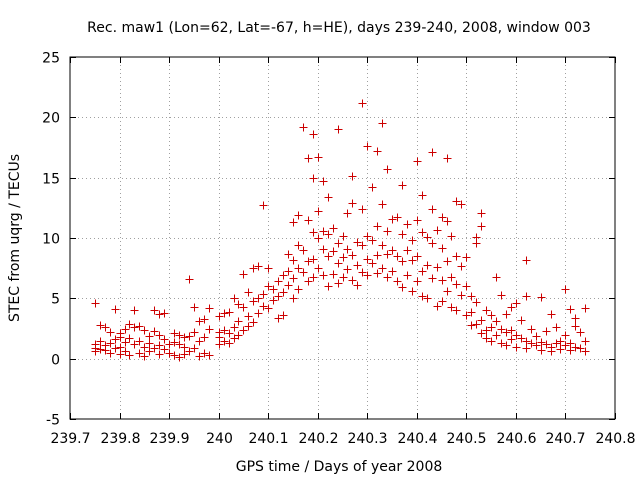 Image resolution: width=640 pixels, height=485 pixels. Describe the element at coordinates (417, 439) in the screenshot. I see `x-tick-label: 240.4` at that location.